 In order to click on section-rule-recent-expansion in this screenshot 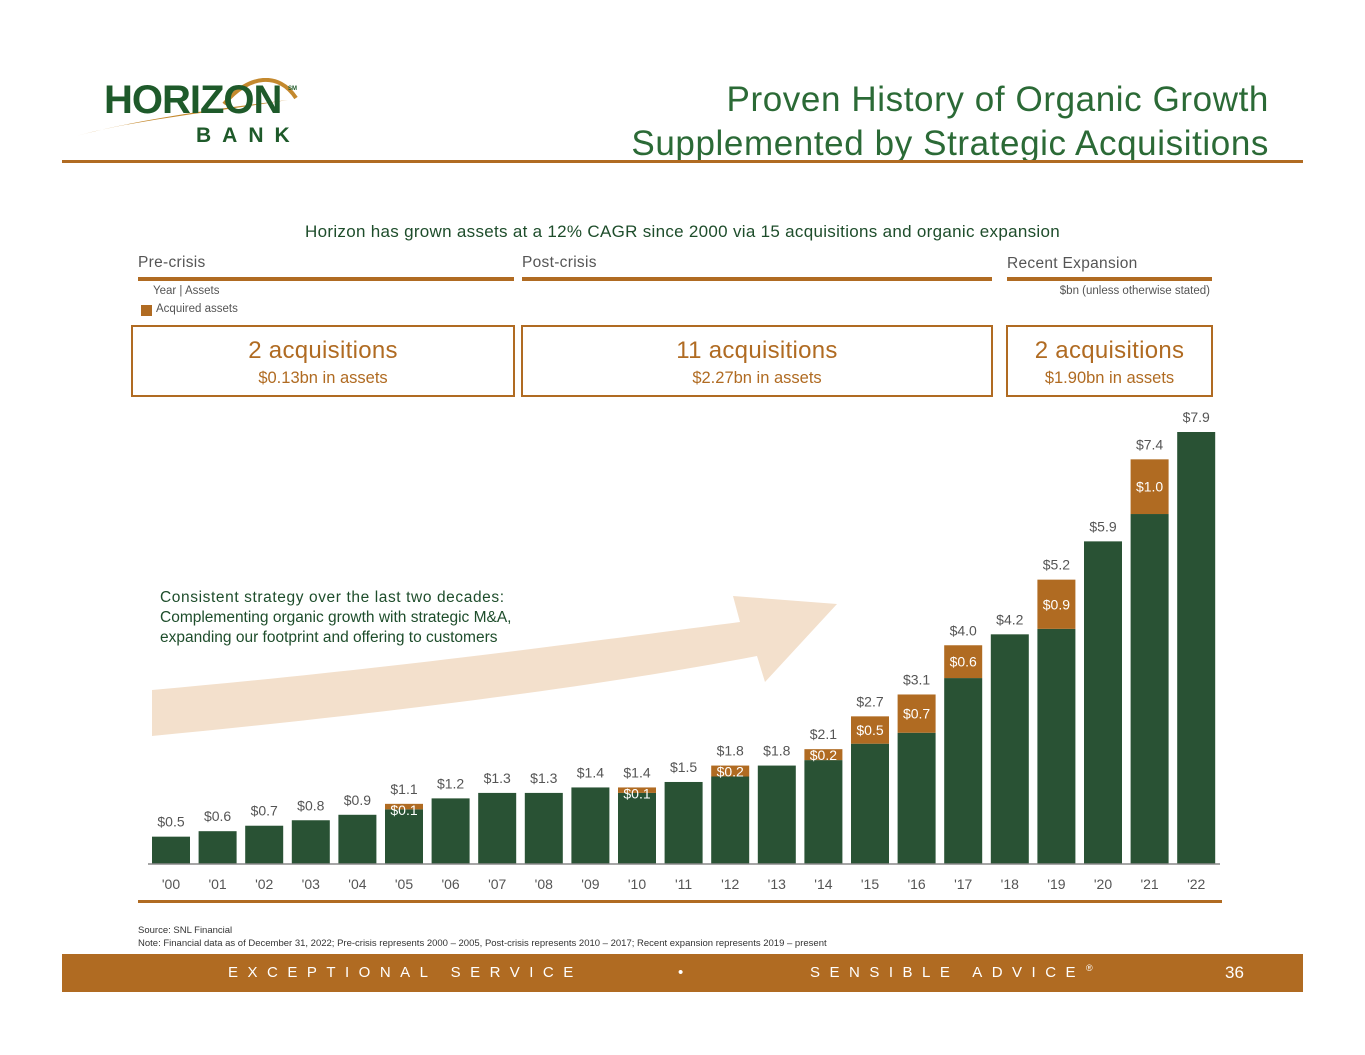, I will do `click(1109, 279)`.